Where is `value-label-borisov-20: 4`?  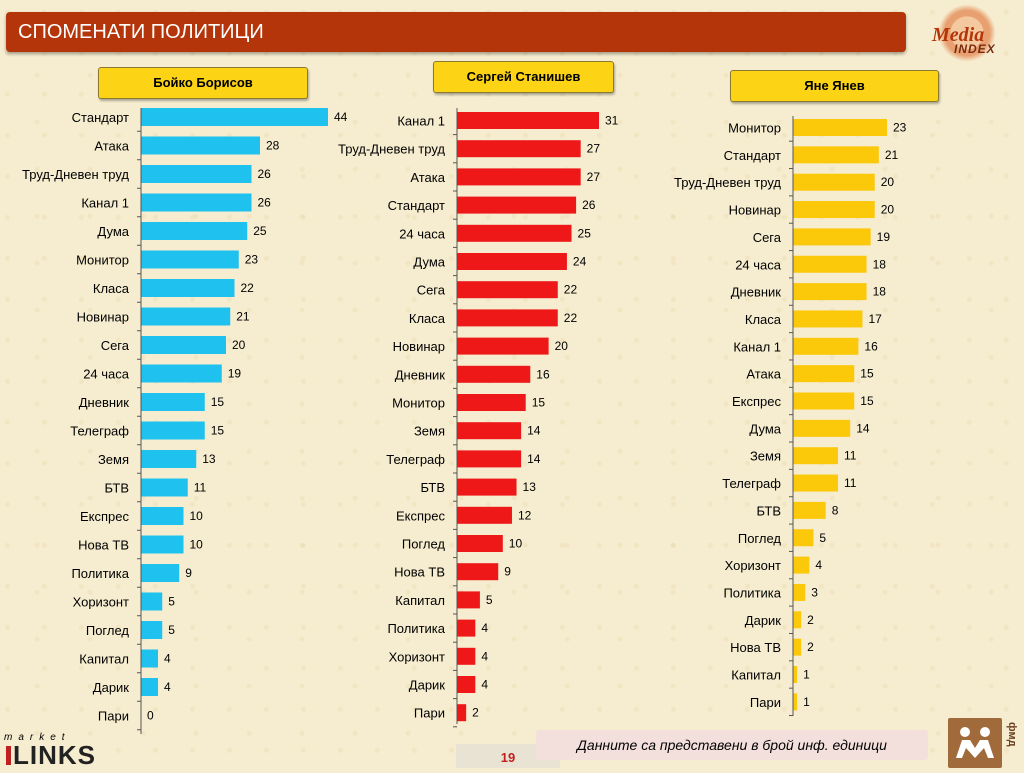 value-label-borisov-20: 4 is located at coordinates (167, 687).